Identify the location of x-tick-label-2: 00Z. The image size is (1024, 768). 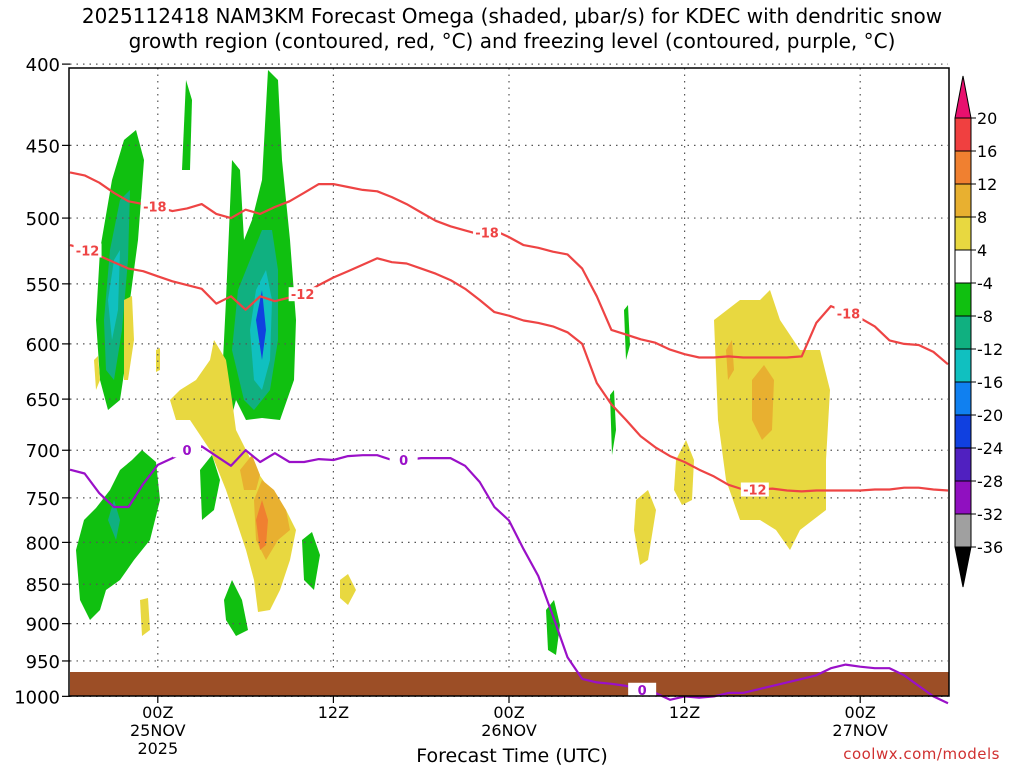
(508, 712).